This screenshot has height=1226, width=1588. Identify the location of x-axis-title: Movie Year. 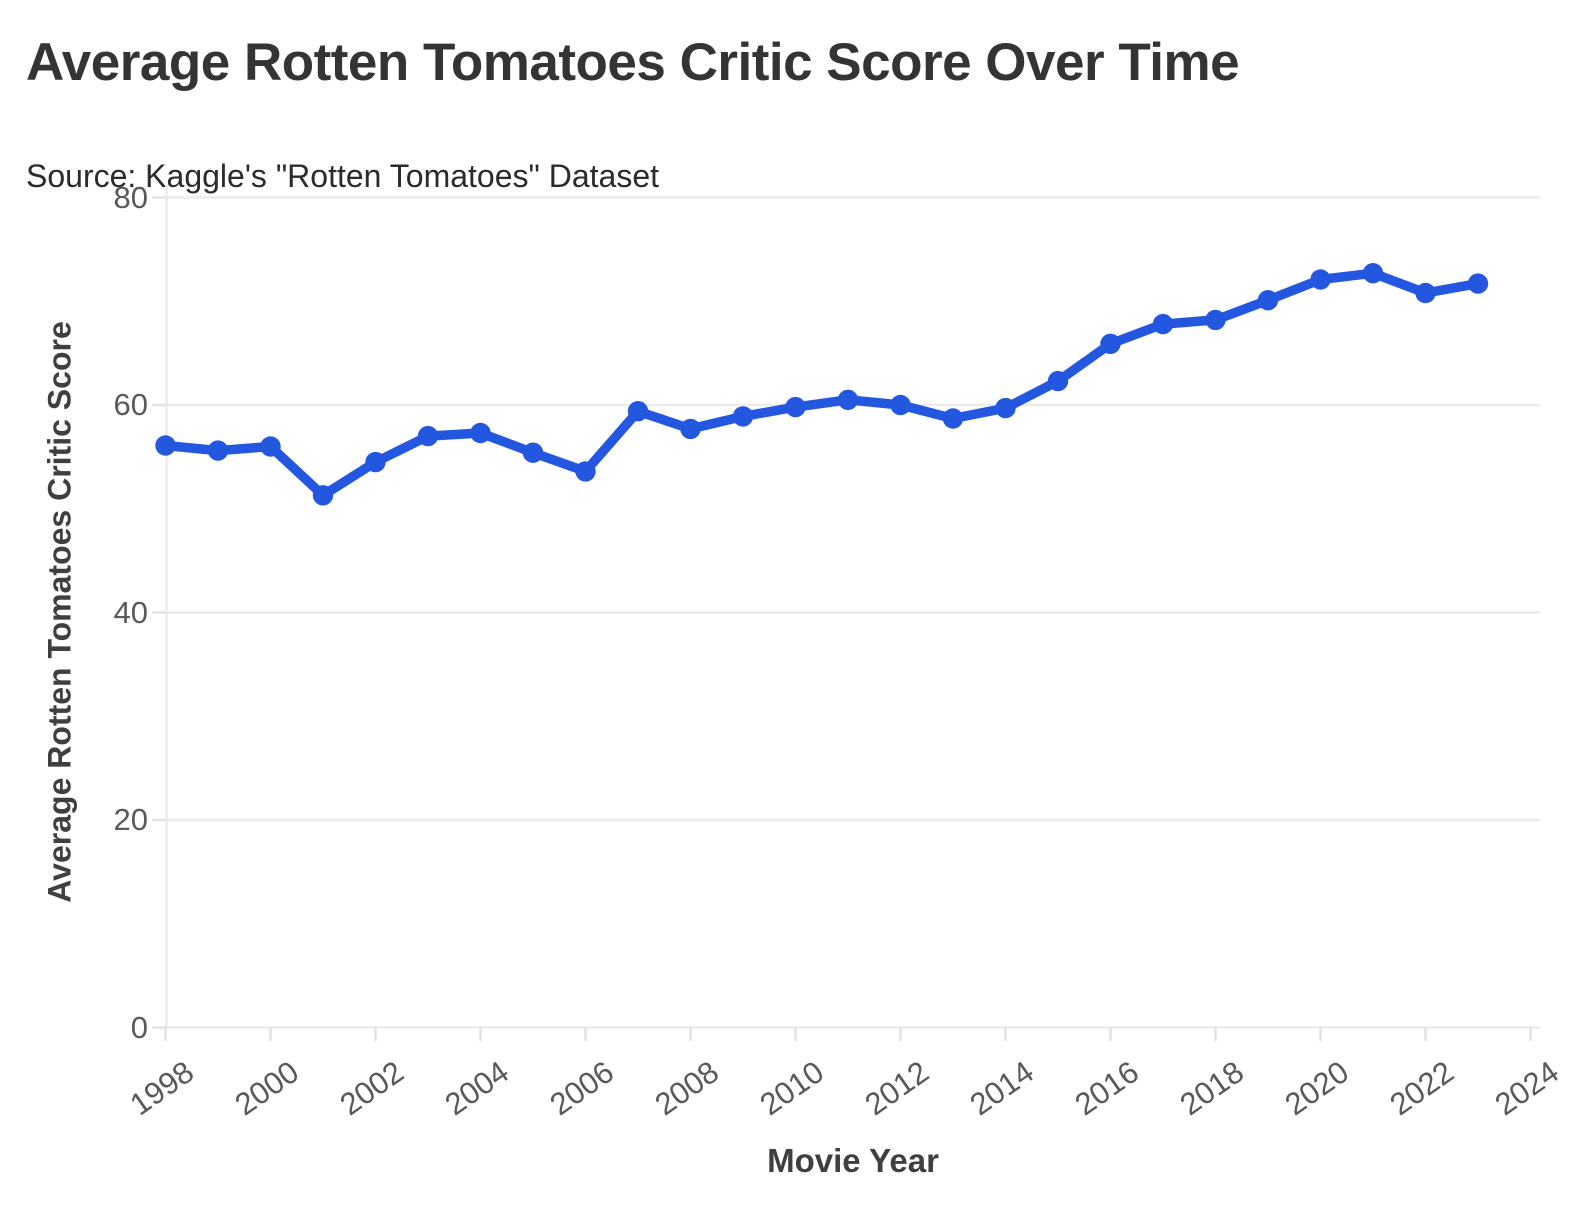
(853, 1160).